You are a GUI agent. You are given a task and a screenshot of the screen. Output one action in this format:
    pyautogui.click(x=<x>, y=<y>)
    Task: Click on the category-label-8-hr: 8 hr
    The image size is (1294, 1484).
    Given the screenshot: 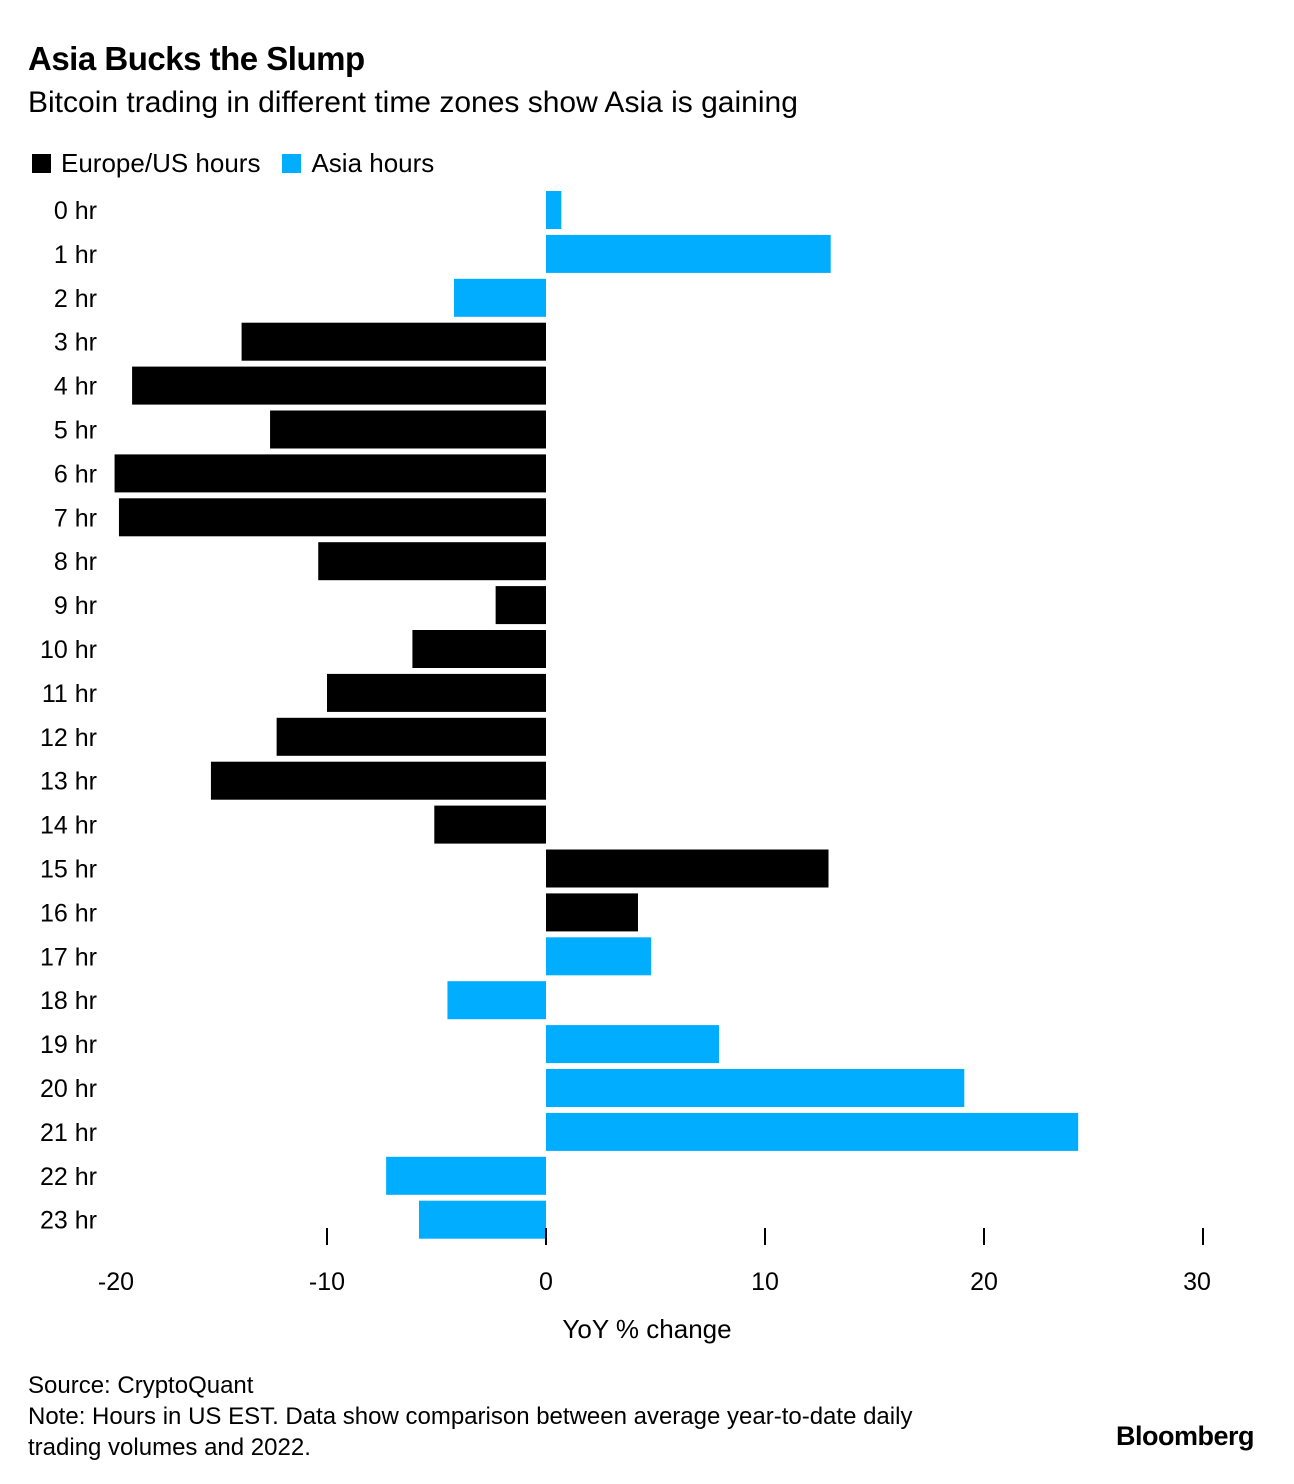 What is the action you would take?
    pyautogui.click(x=75, y=562)
    